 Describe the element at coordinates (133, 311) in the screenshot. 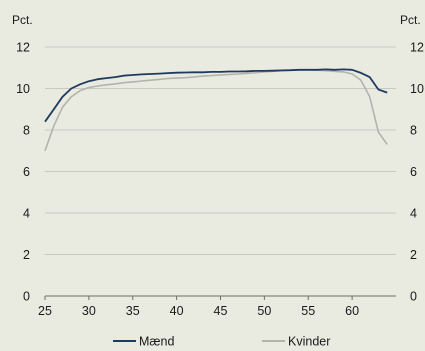

I see `x-tick-label: 35` at that location.